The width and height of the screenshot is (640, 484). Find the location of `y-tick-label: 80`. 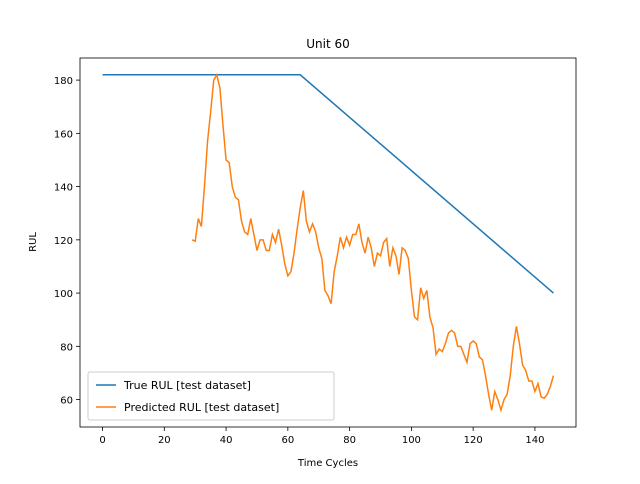

y-tick-label: 80 is located at coordinates (66, 347).